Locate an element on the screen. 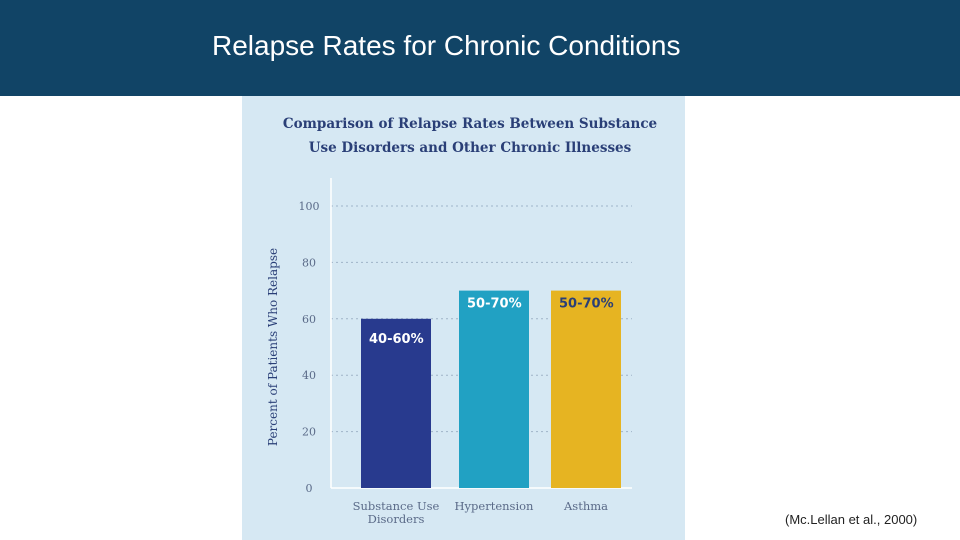 Image resolution: width=960 pixels, height=540 pixels. y-tick-label: 40 is located at coordinates (309, 375).